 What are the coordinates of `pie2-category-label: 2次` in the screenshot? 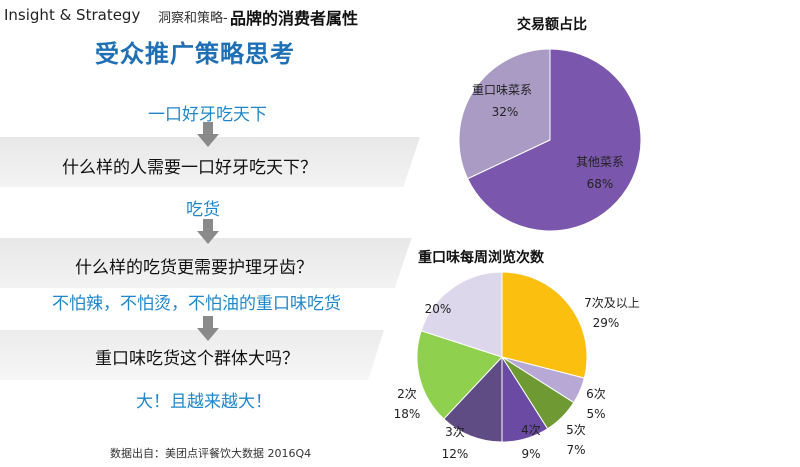 It's located at (407, 394).